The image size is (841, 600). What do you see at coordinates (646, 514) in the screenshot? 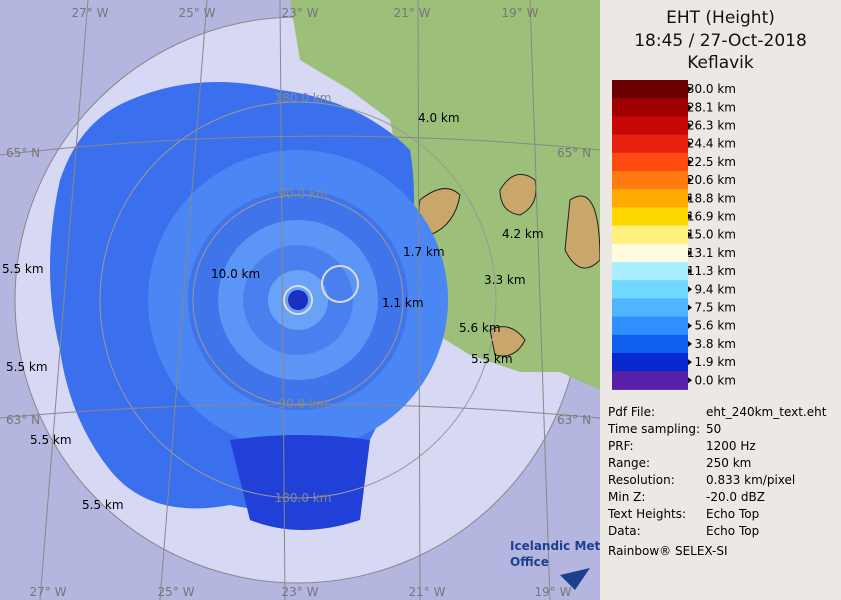
I see `info-key: Text Heights:` at bounding box center [646, 514].